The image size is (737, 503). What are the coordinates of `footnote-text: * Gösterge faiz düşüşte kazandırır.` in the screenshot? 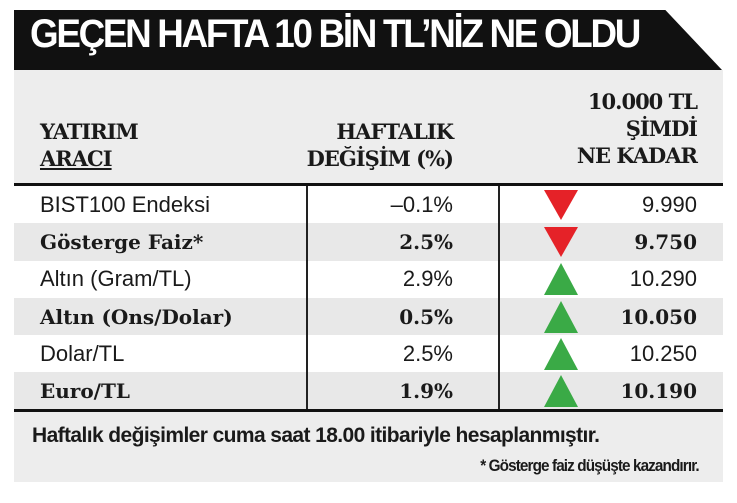 It's located at (590, 465).